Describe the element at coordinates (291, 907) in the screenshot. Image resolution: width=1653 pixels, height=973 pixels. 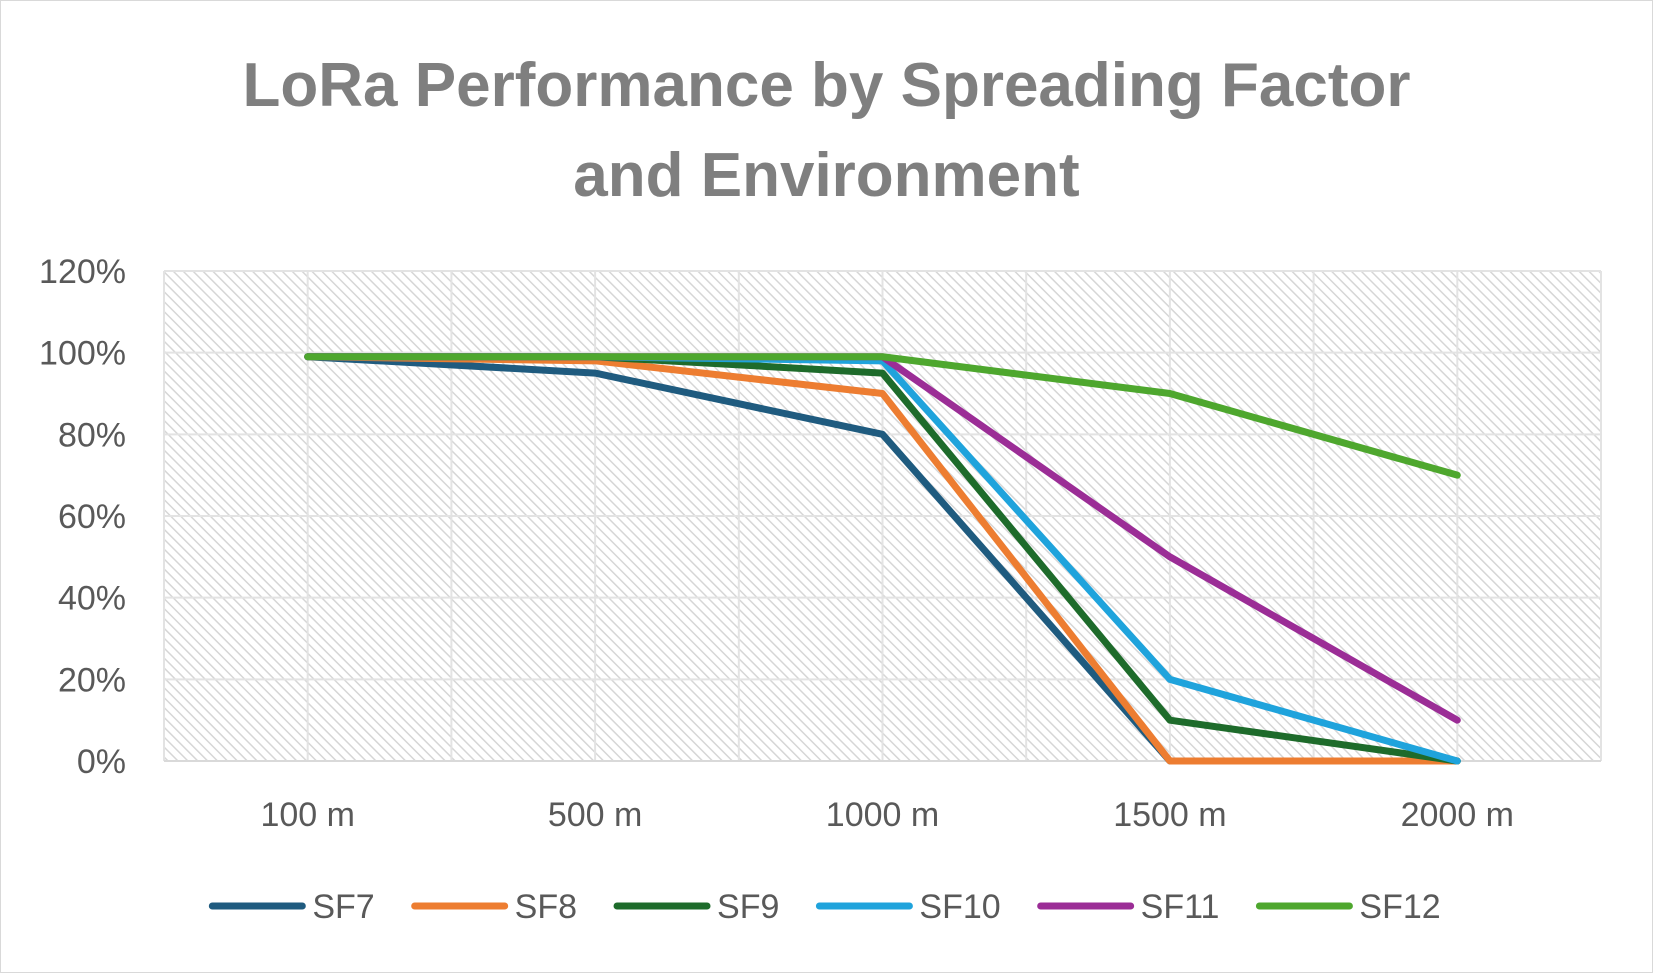
I see `legend-item-sf7: SF7` at that location.